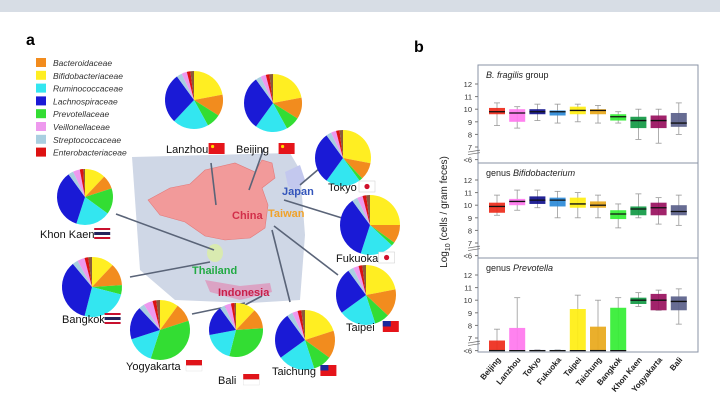 Image resolution: width=720 pixels, height=401 pixels. I want to click on pie-tokyo, so click(343, 158).